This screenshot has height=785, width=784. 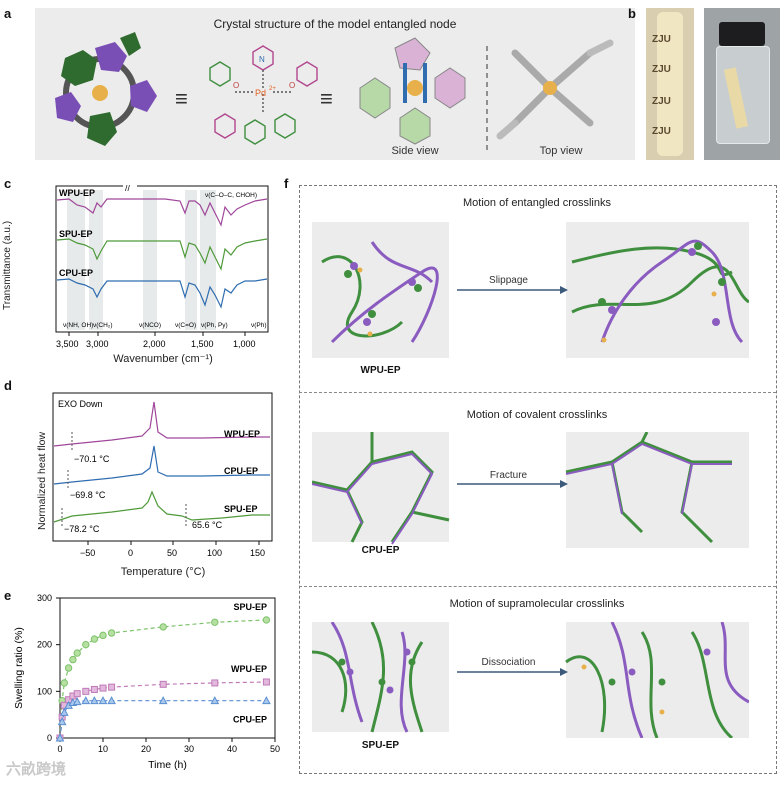 I want to click on svg-text: 0, so click(x=130, y=553).